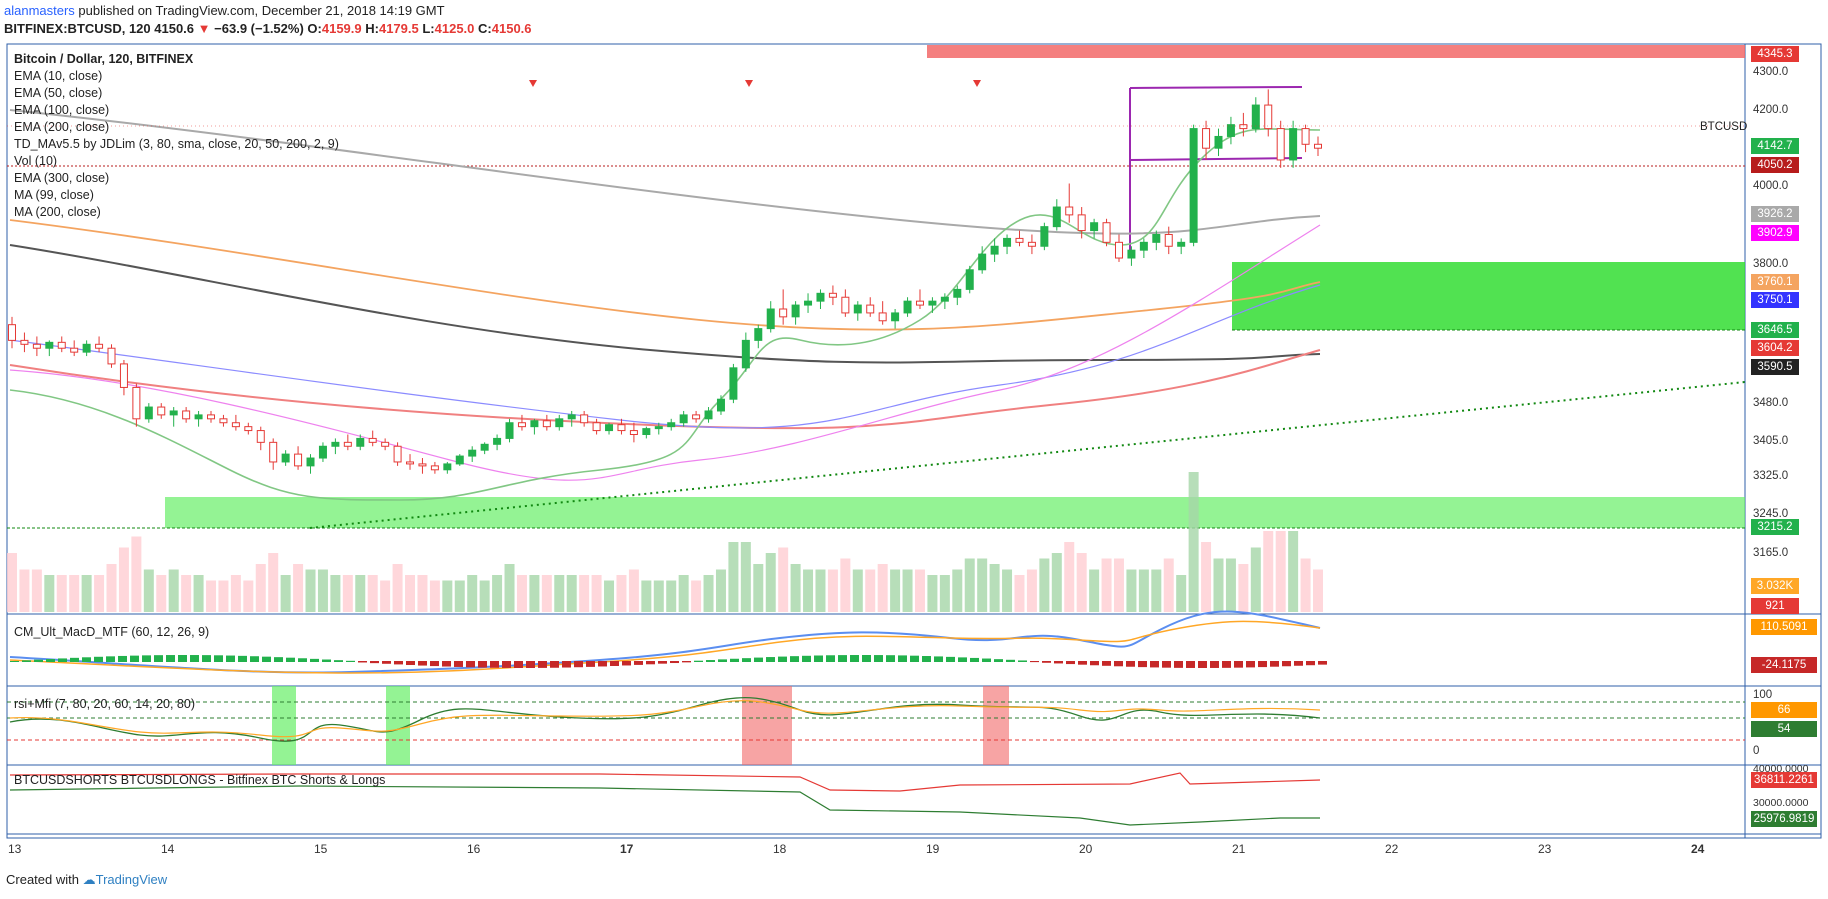  I want to click on time-tick: 17, so click(627, 849).